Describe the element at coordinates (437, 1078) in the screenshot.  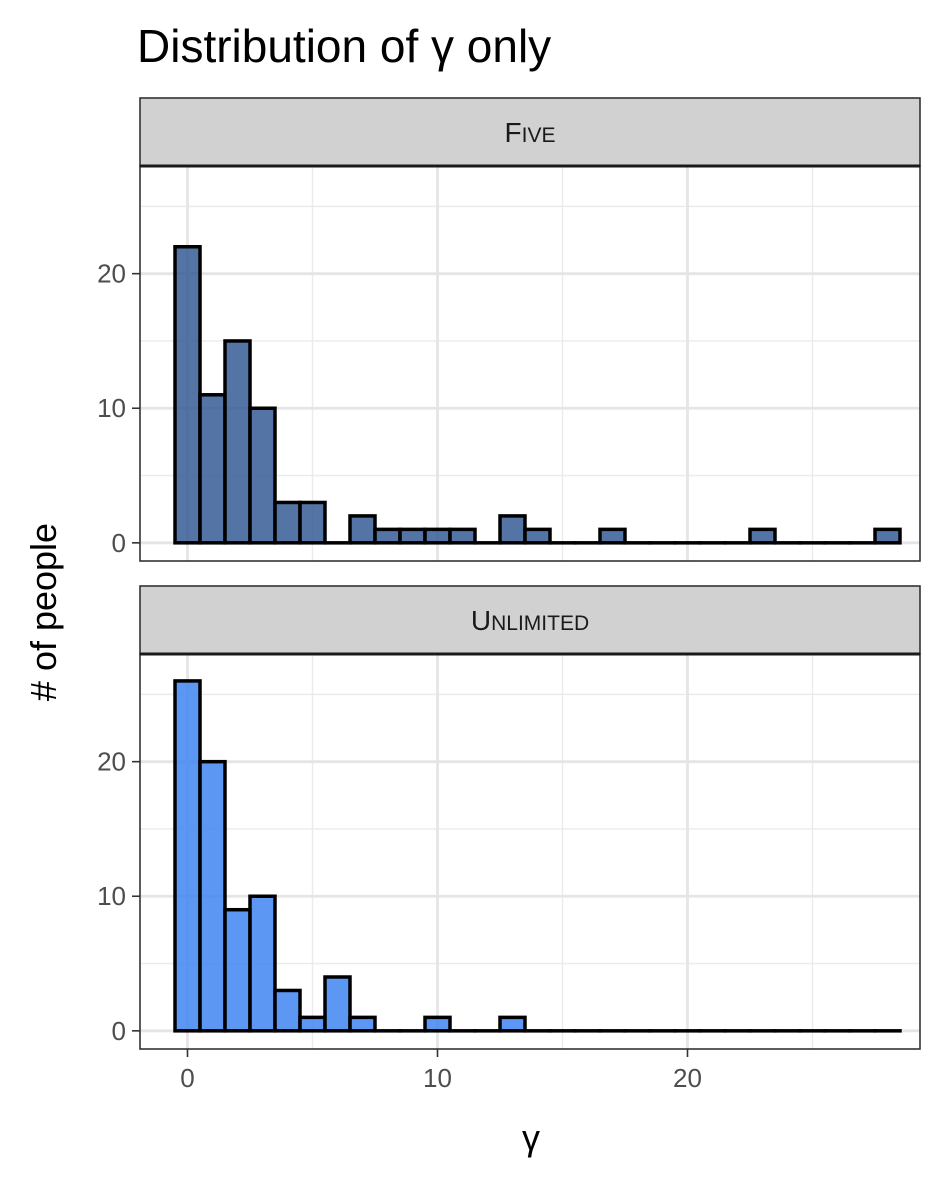
I see `x-tick-label: 10` at that location.